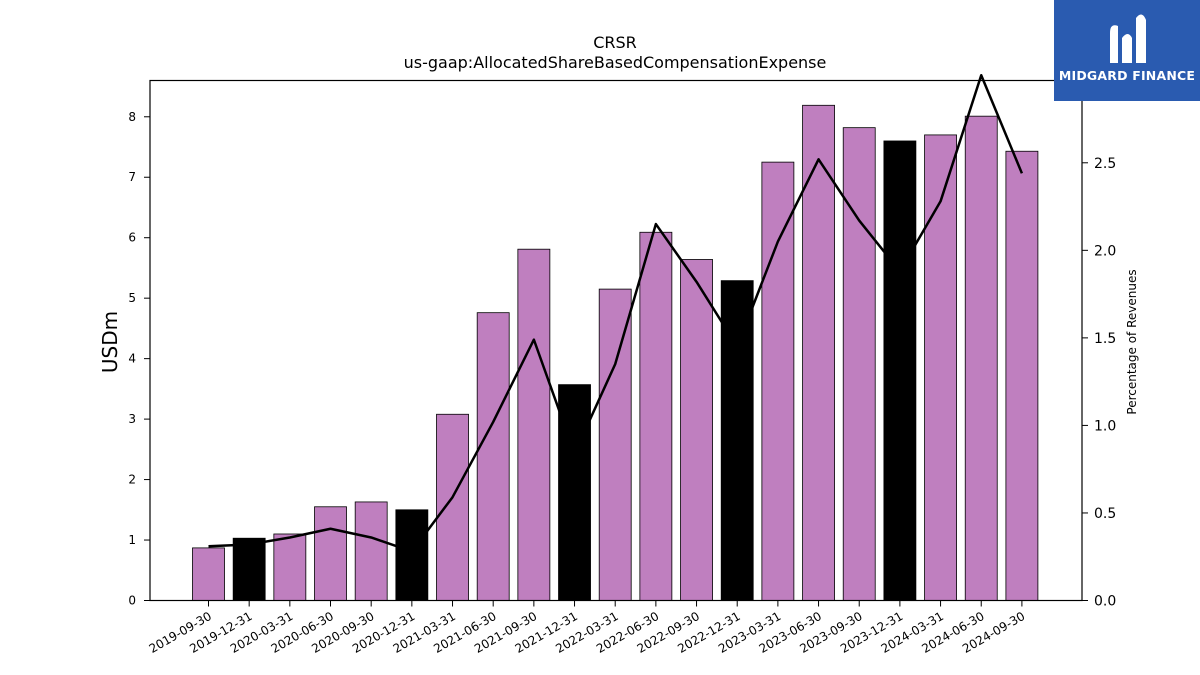 The image size is (1200, 675). Describe the element at coordinates (1105, 426) in the screenshot. I see `y2-tick-label: 1.0` at that location.